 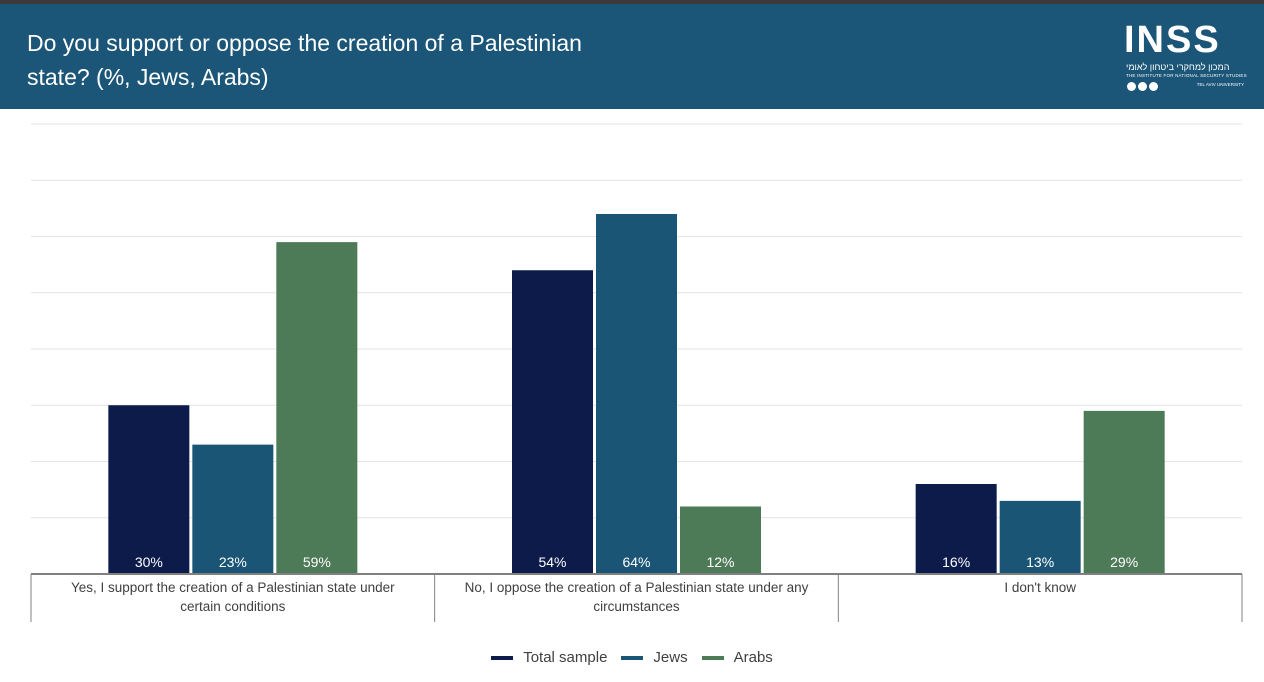 What do you see at coordinates (720, 562) in the screenshot?
I see `data-label: 12%` at bounding box center [720, 562].